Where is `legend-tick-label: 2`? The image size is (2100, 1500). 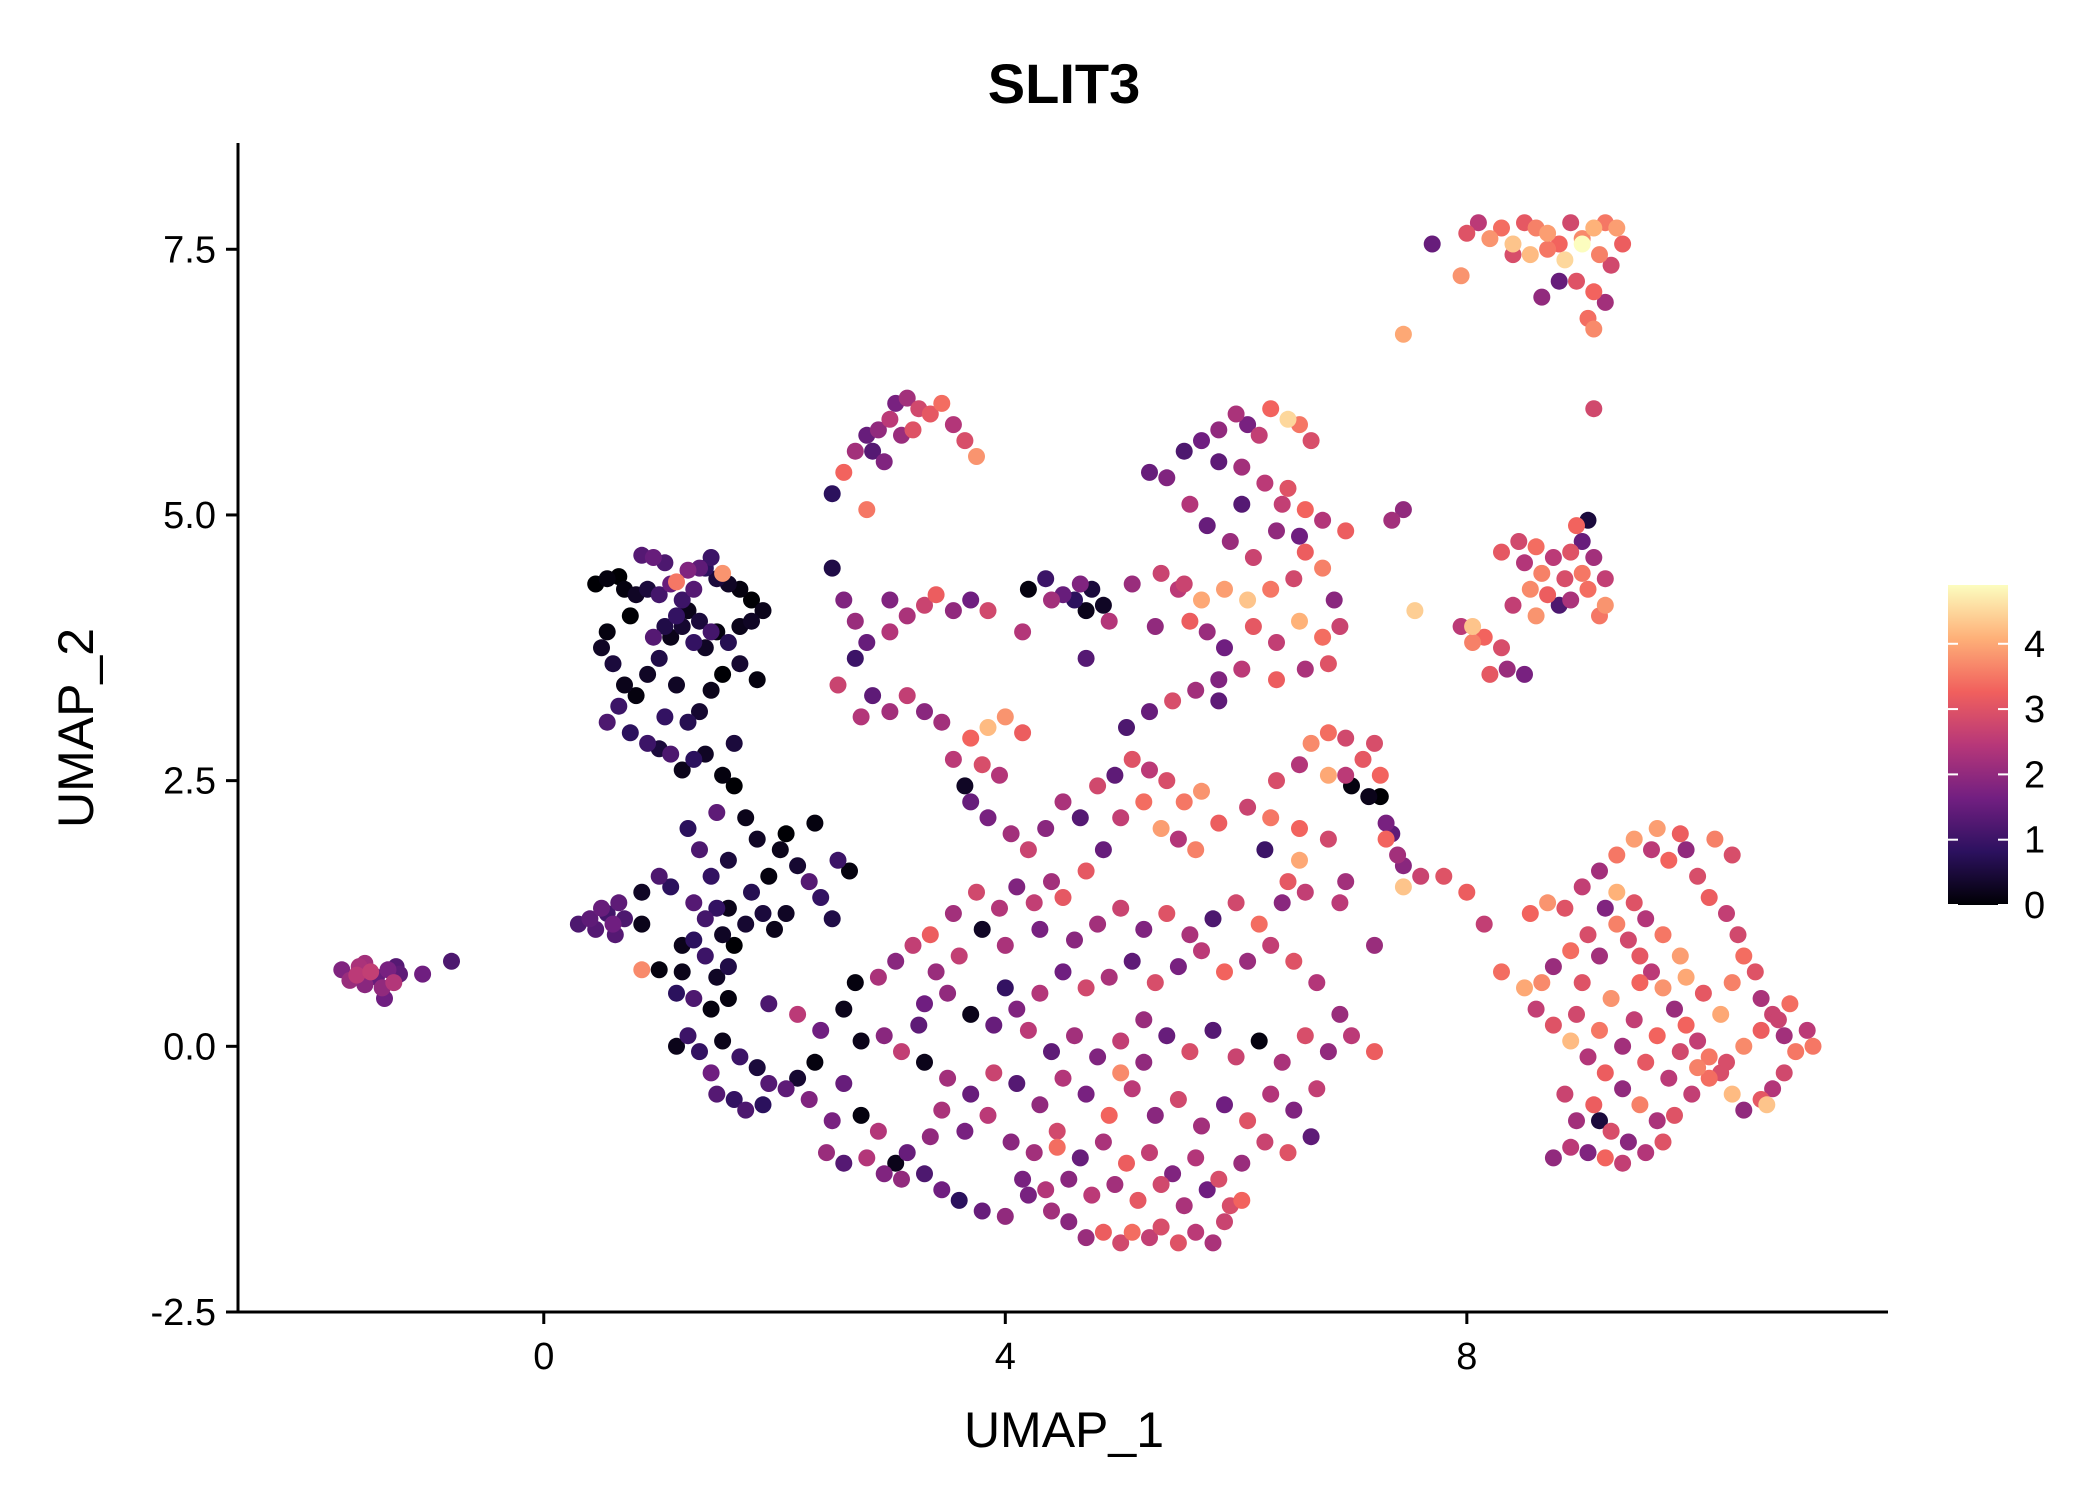
legend-tick-label: 2 is located at coordinates (2034, 775).